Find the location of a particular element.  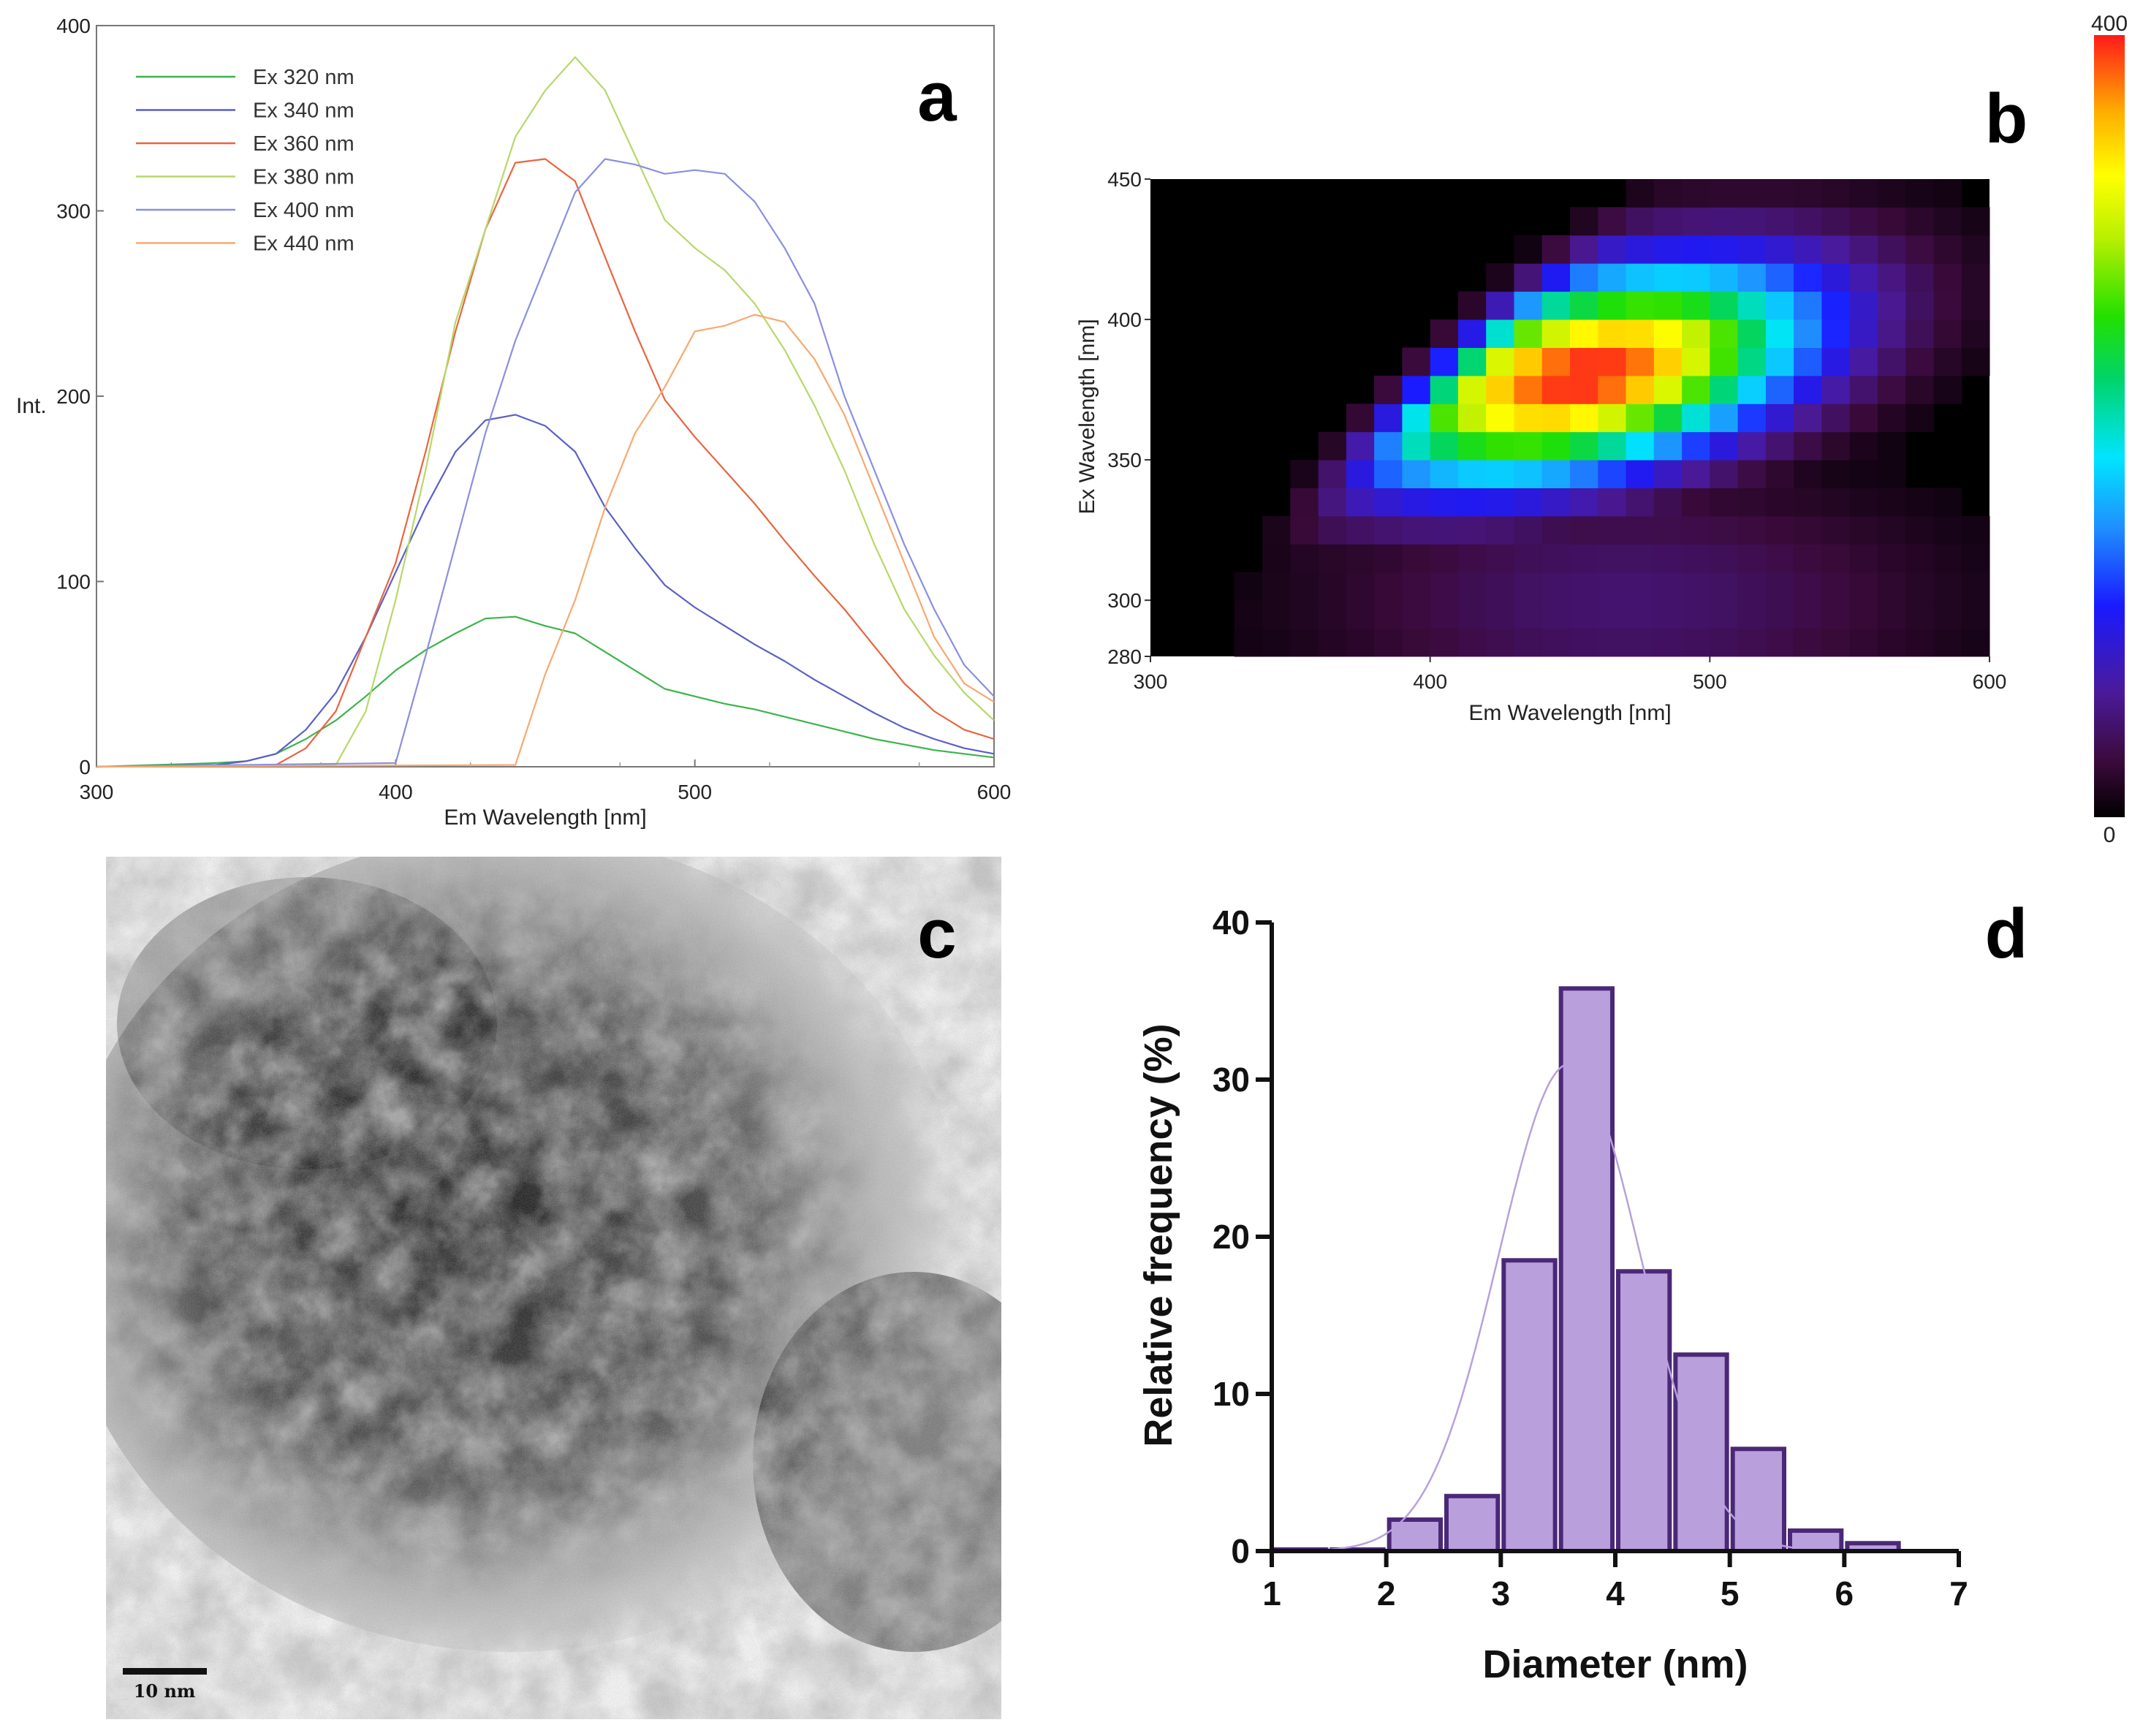

d-x-tick-label: 1 is located at coordinates (1271, 1593).